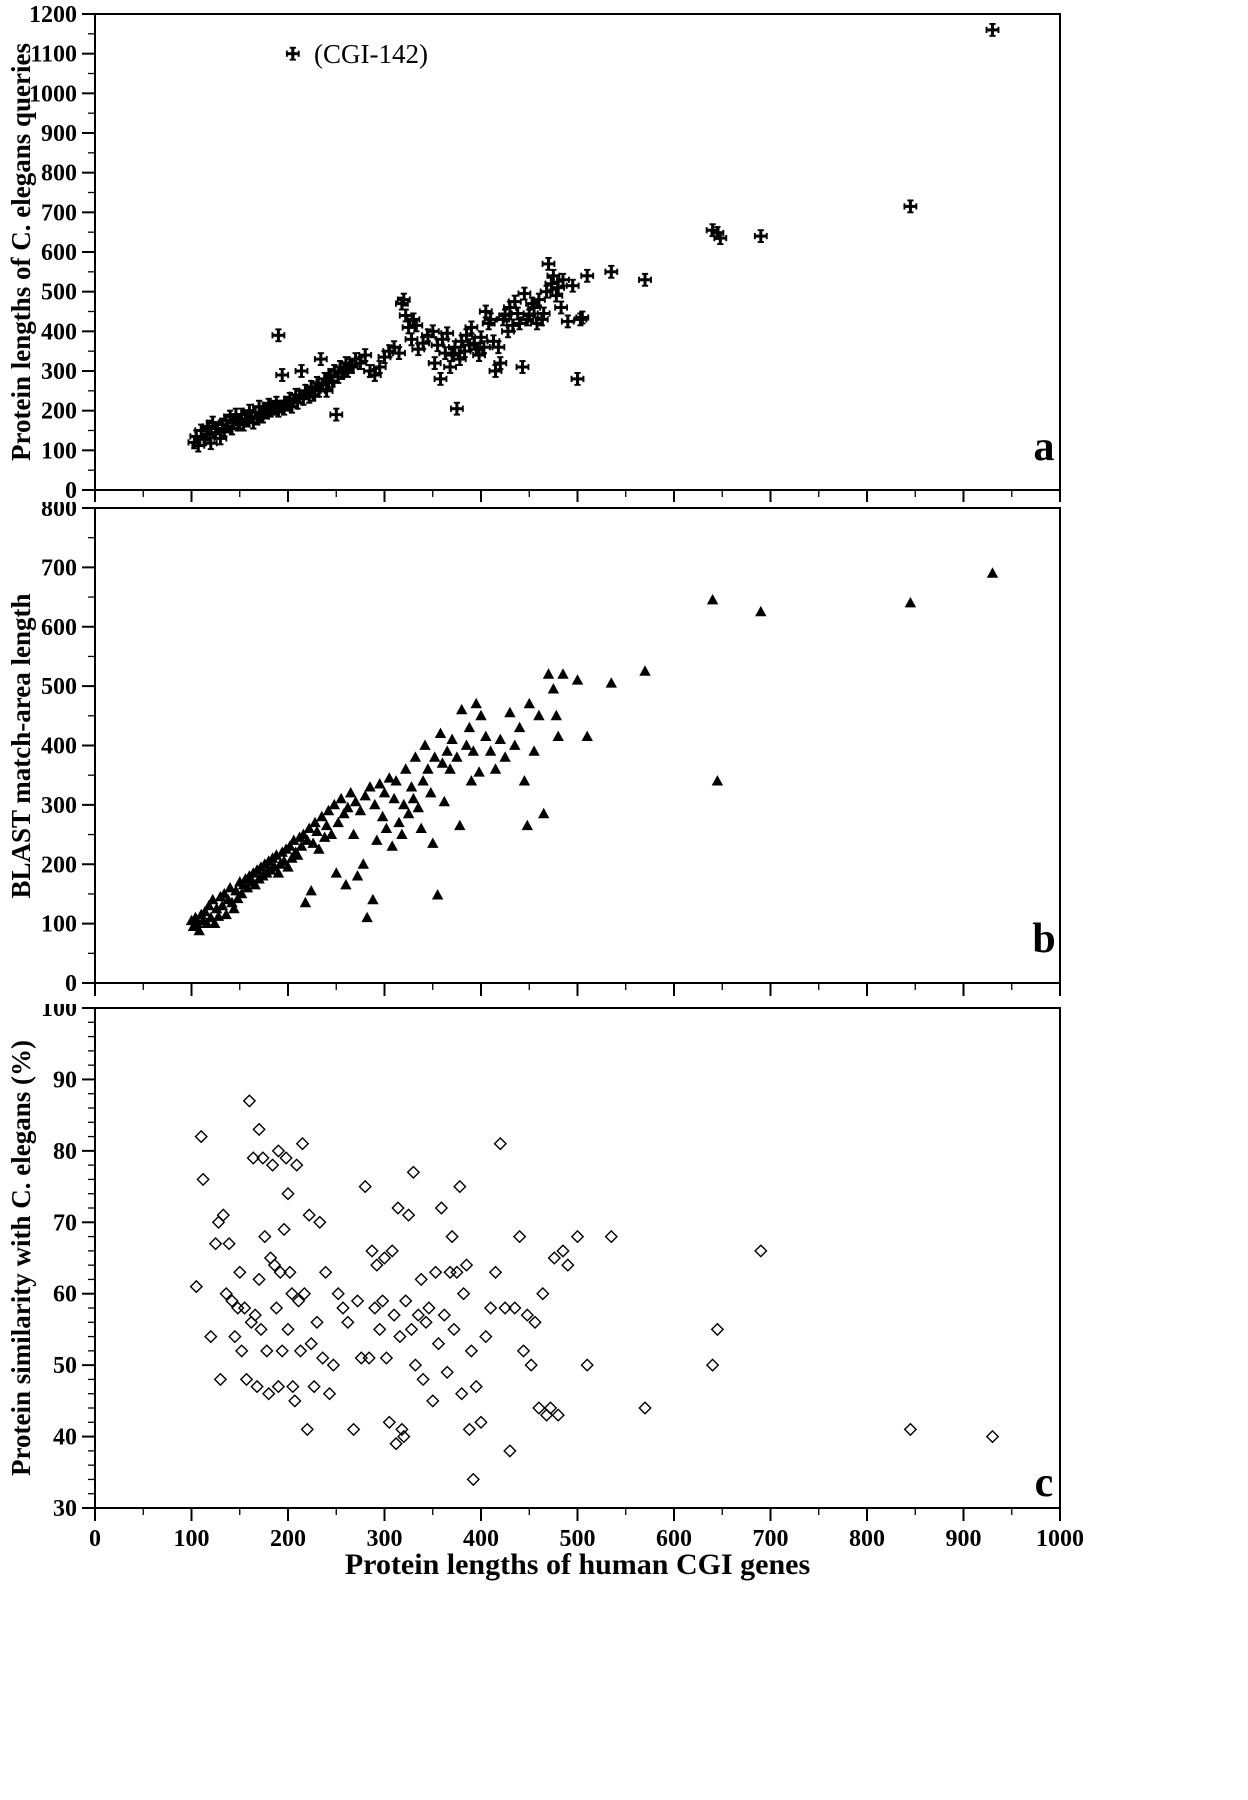 Image resolution: width=1248 pixels, height=1800 pixels. Describe the element at coordinates (21, 1258) in the screenshot. I see `panel-c-y-axis-title: Protein similarity with C. elegans (%)` at that location.